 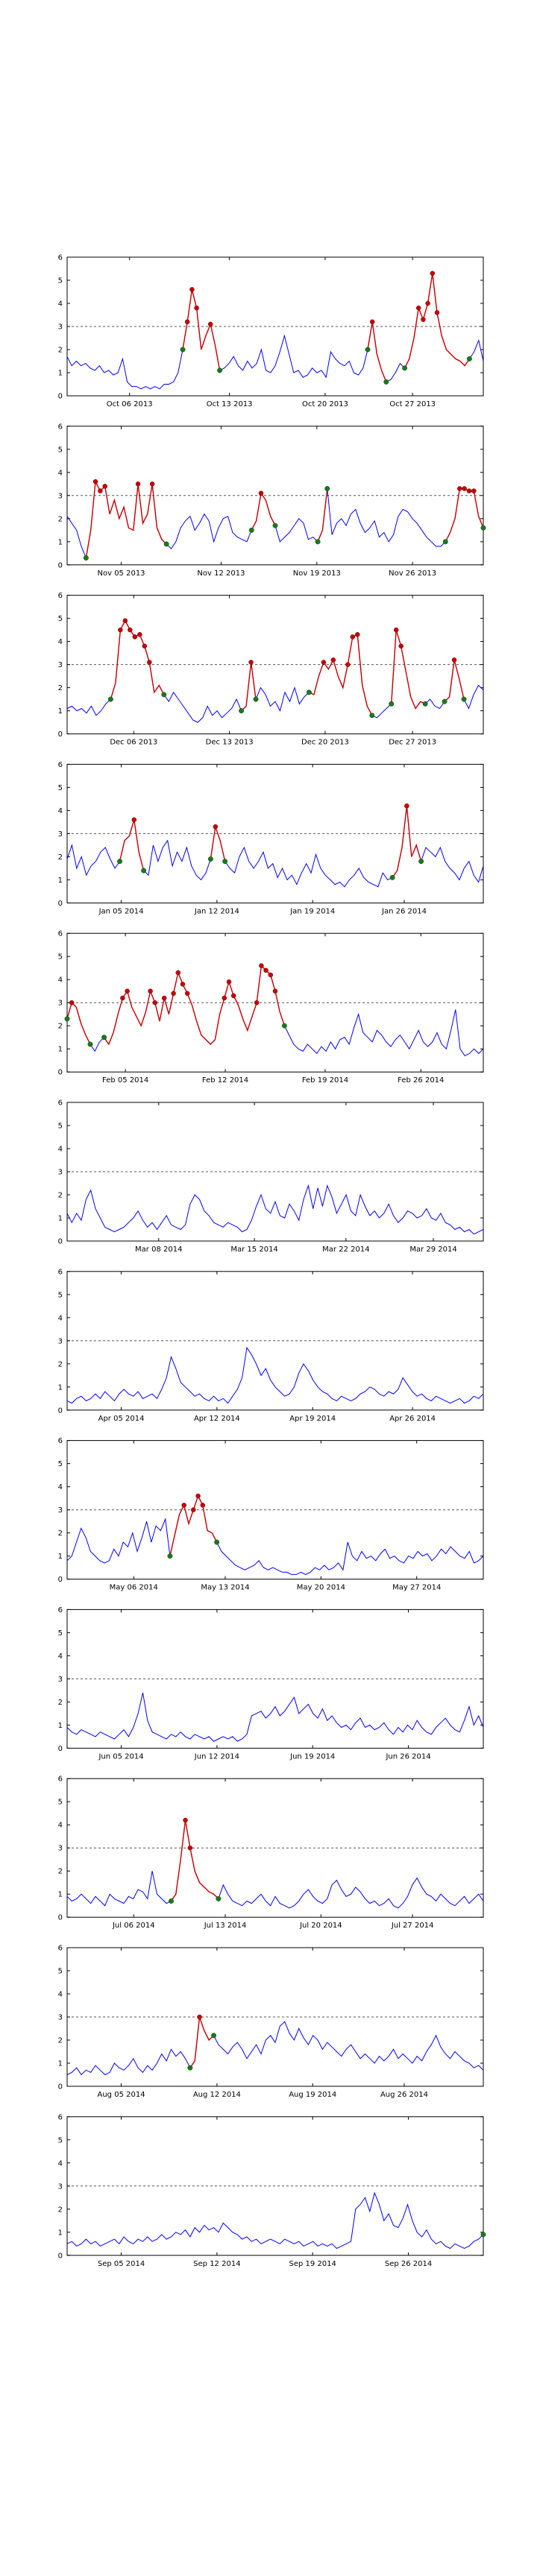 I want to click on x-tick-label: Mar 15 2014, so click(x=253, y=1250).